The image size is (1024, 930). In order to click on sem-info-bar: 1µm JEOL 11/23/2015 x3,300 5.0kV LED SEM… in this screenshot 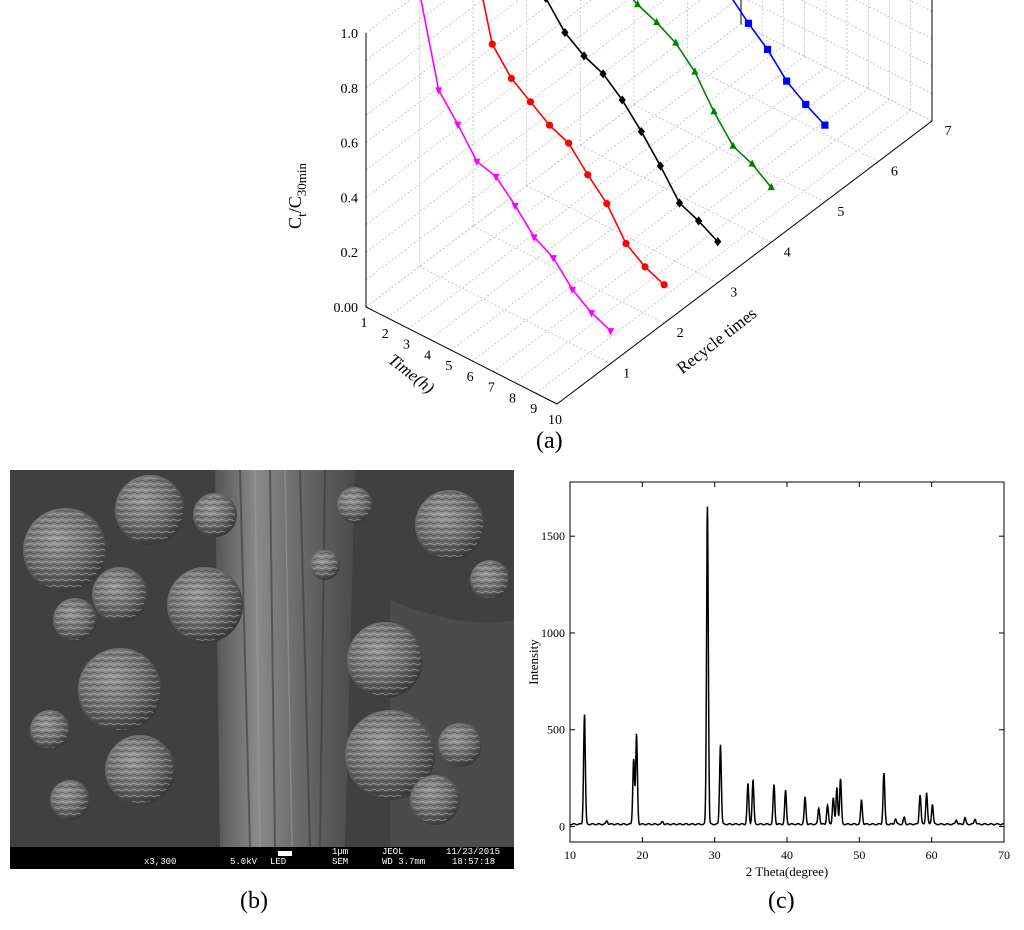, I will do `click(262, 858)`.